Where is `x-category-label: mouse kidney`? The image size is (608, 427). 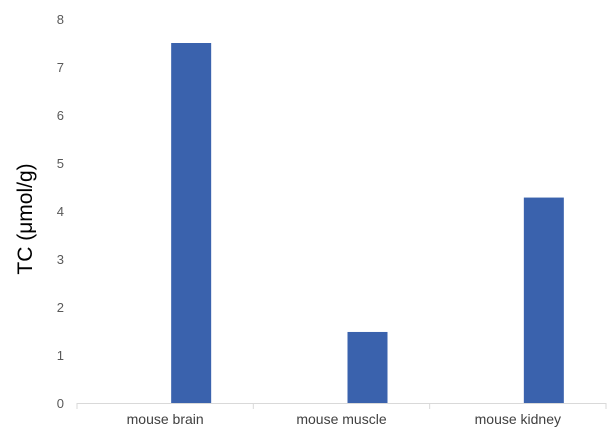
x-category-label: mouse kidney is located at coordinates (518, 419).